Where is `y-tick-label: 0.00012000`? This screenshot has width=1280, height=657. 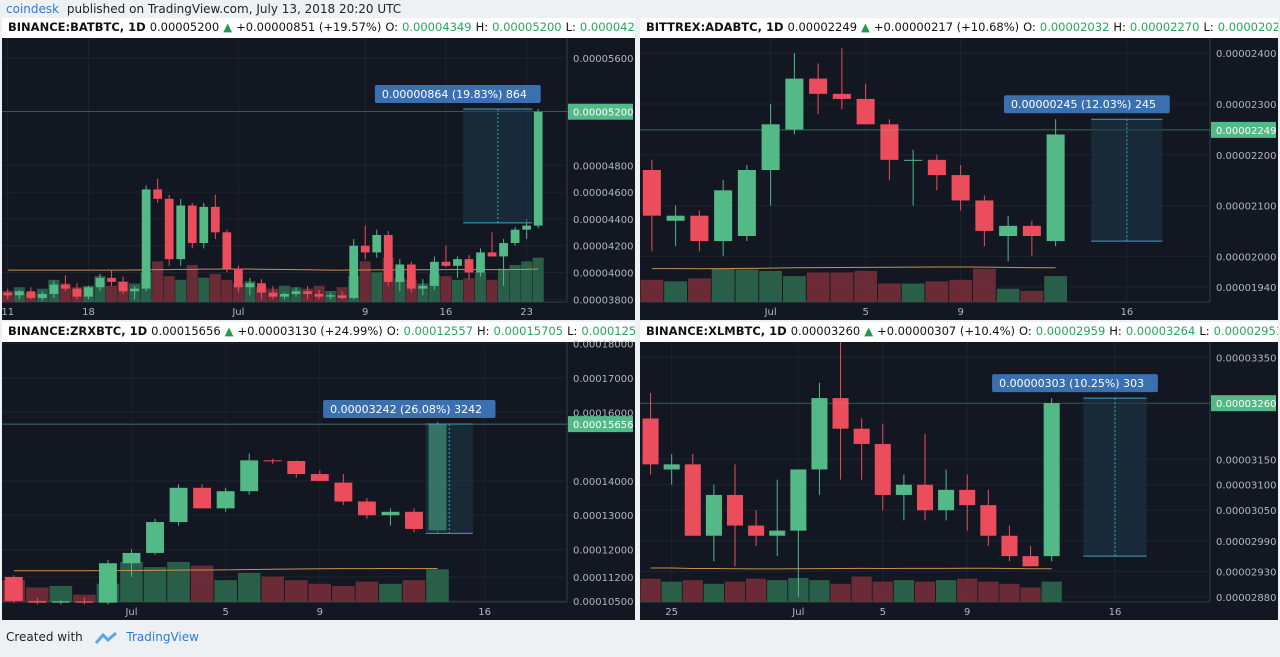
y-tick-label: 0.00012000 is located at coordinates (603, 551).